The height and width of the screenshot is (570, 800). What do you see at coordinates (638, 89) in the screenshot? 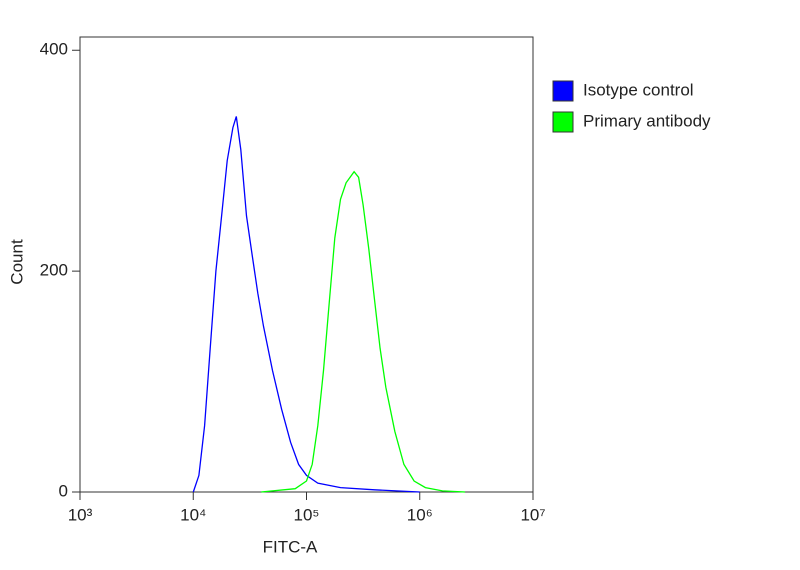
I see `legend-label: Isotype control` at bounding box center [638, 89].